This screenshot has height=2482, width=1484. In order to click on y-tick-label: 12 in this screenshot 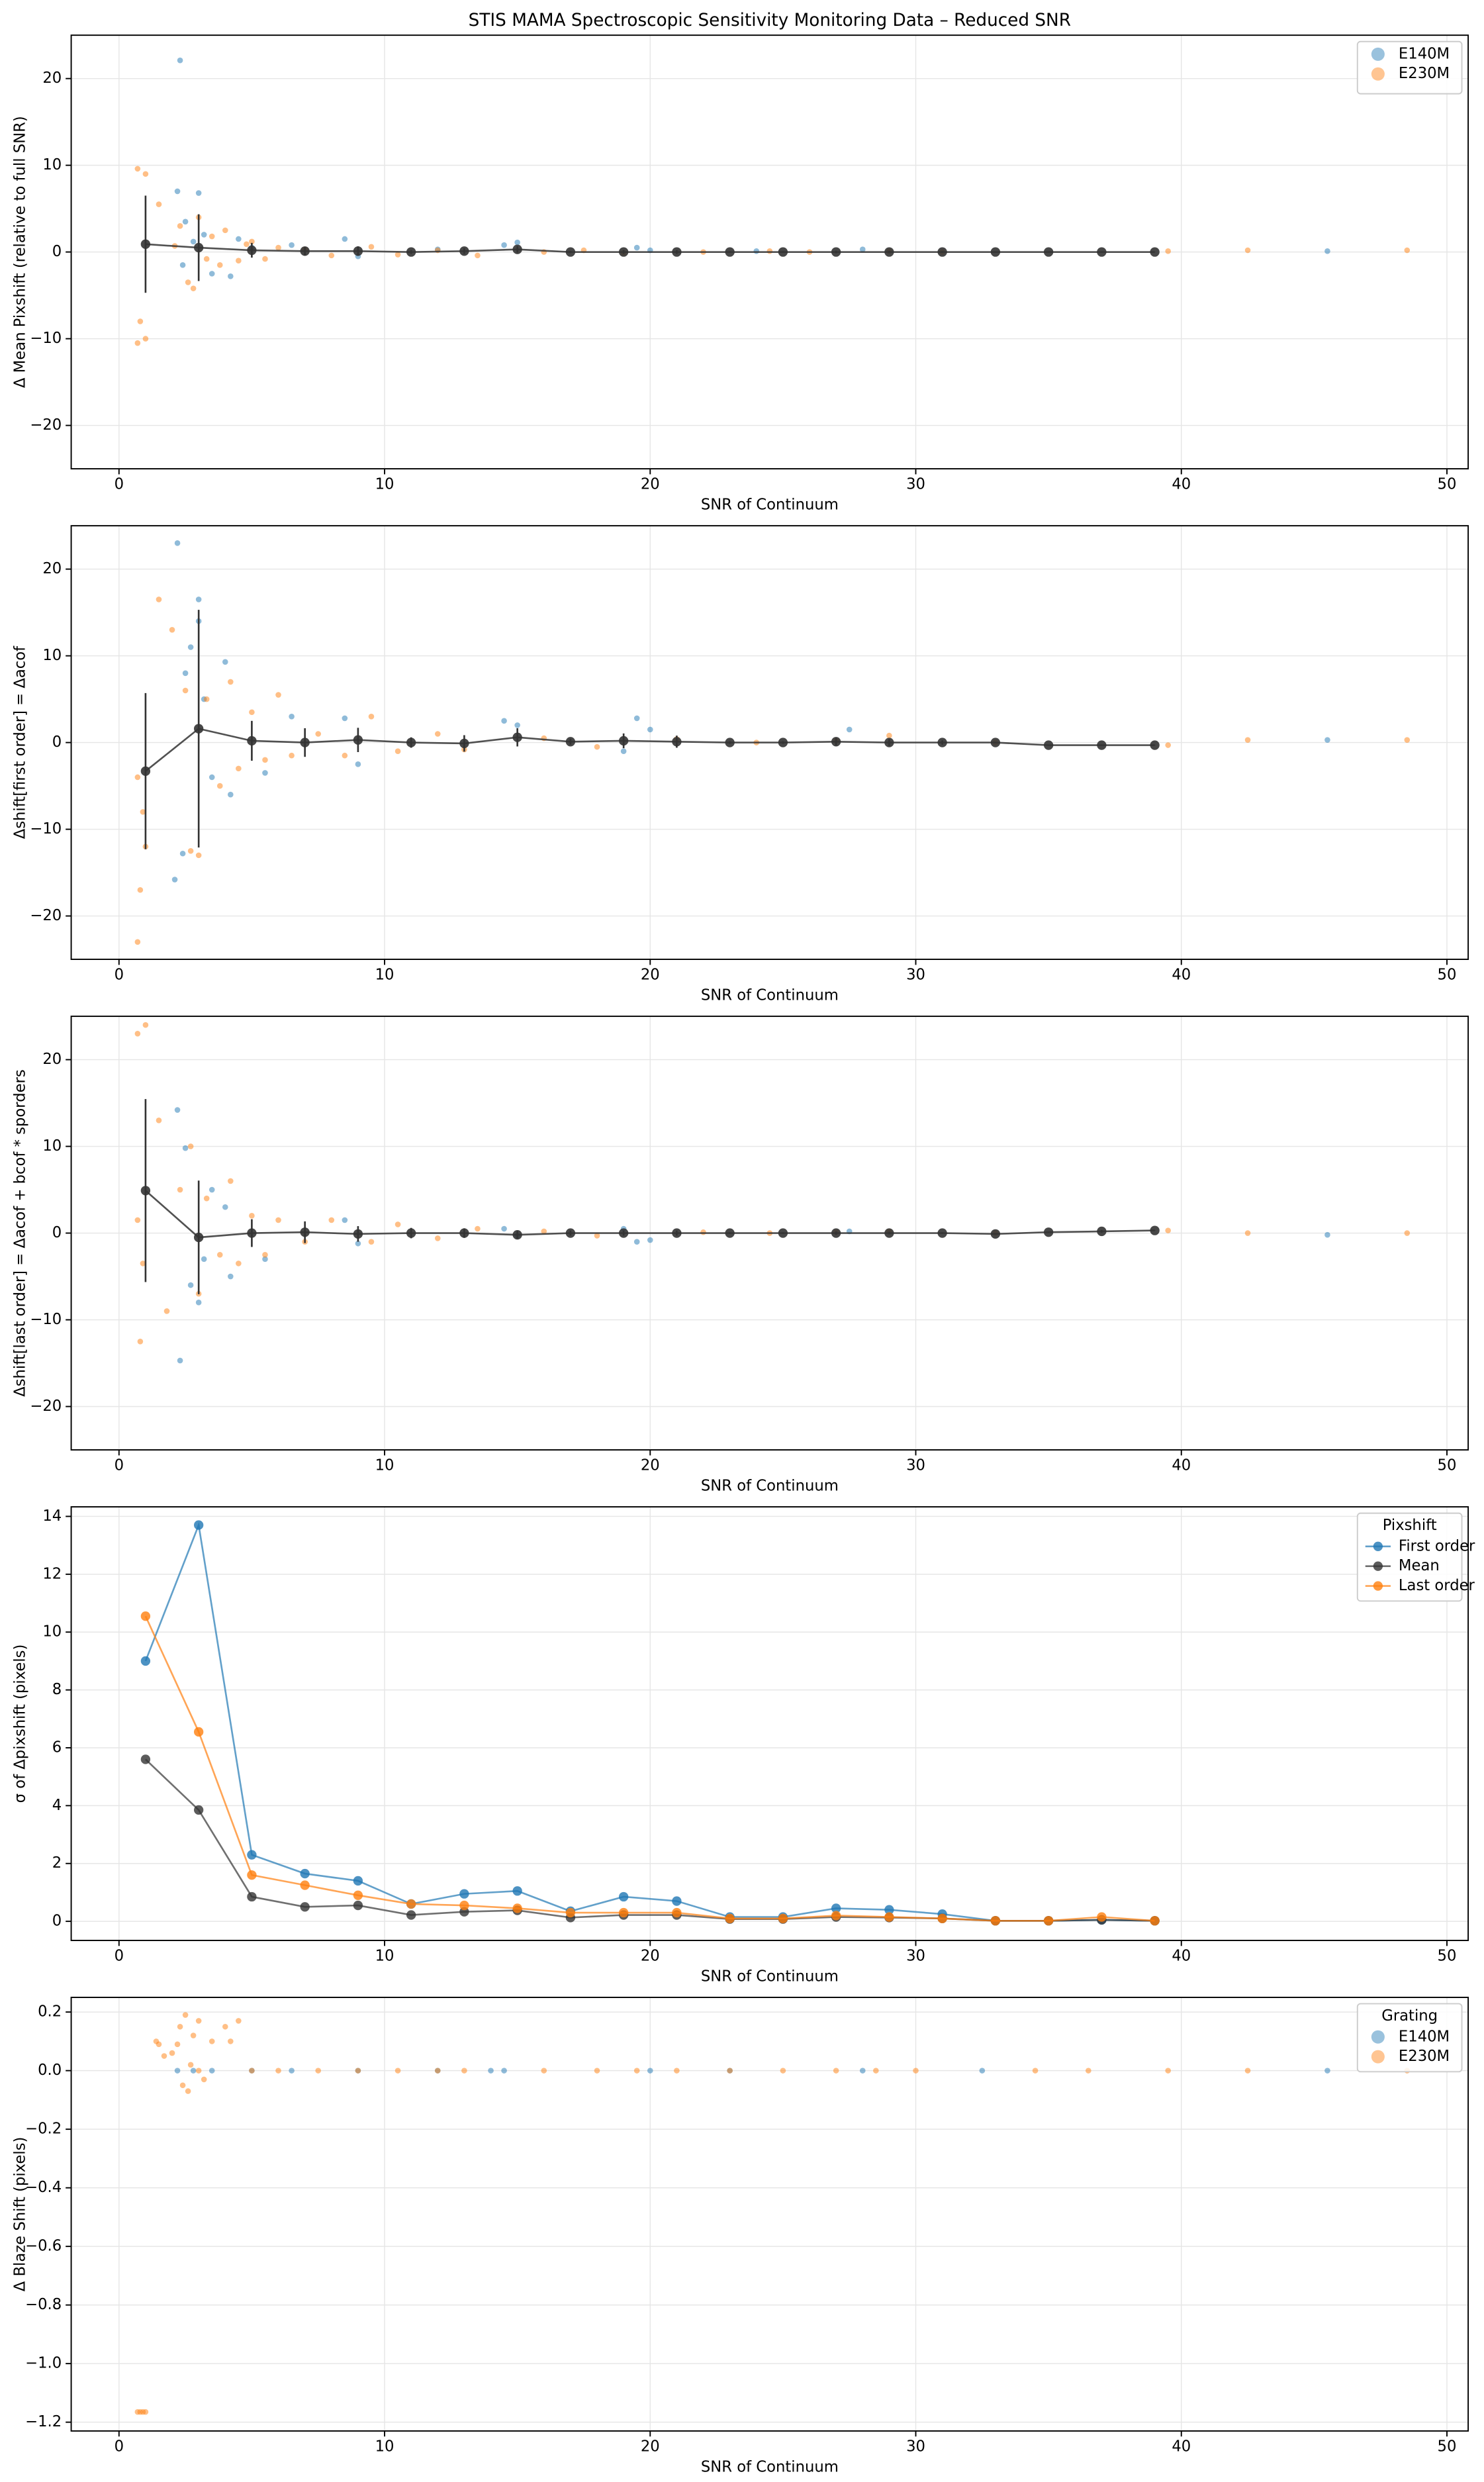, I will do `click(52, 1573)`.